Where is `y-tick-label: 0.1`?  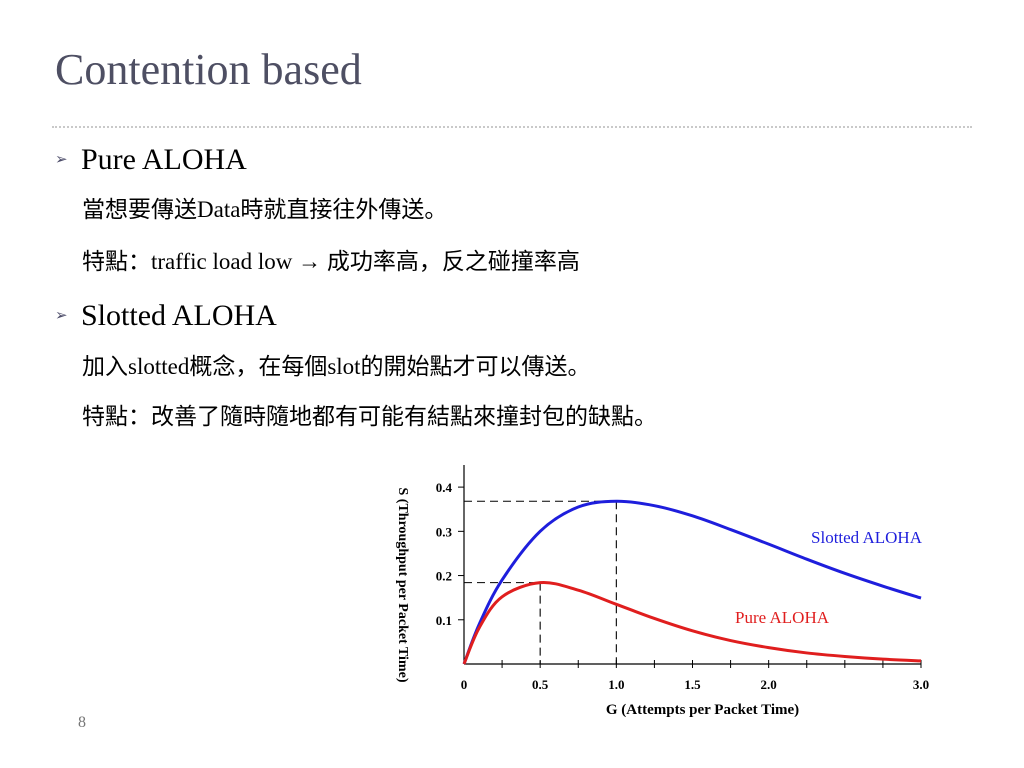 y-tick-label: 0.1 is located at coordinates (444, 620).